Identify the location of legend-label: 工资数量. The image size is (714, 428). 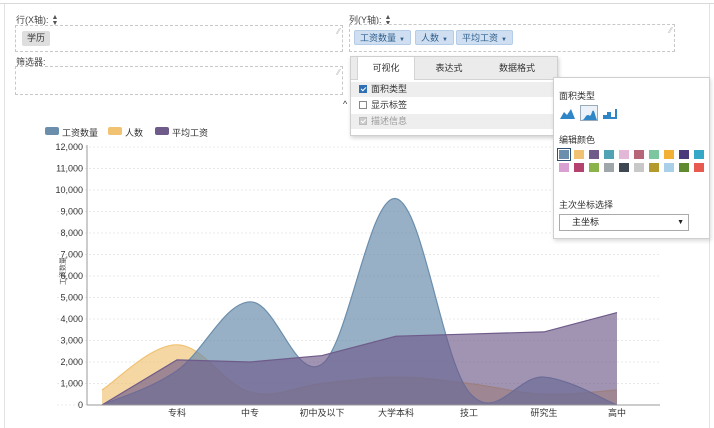
(80, 133).